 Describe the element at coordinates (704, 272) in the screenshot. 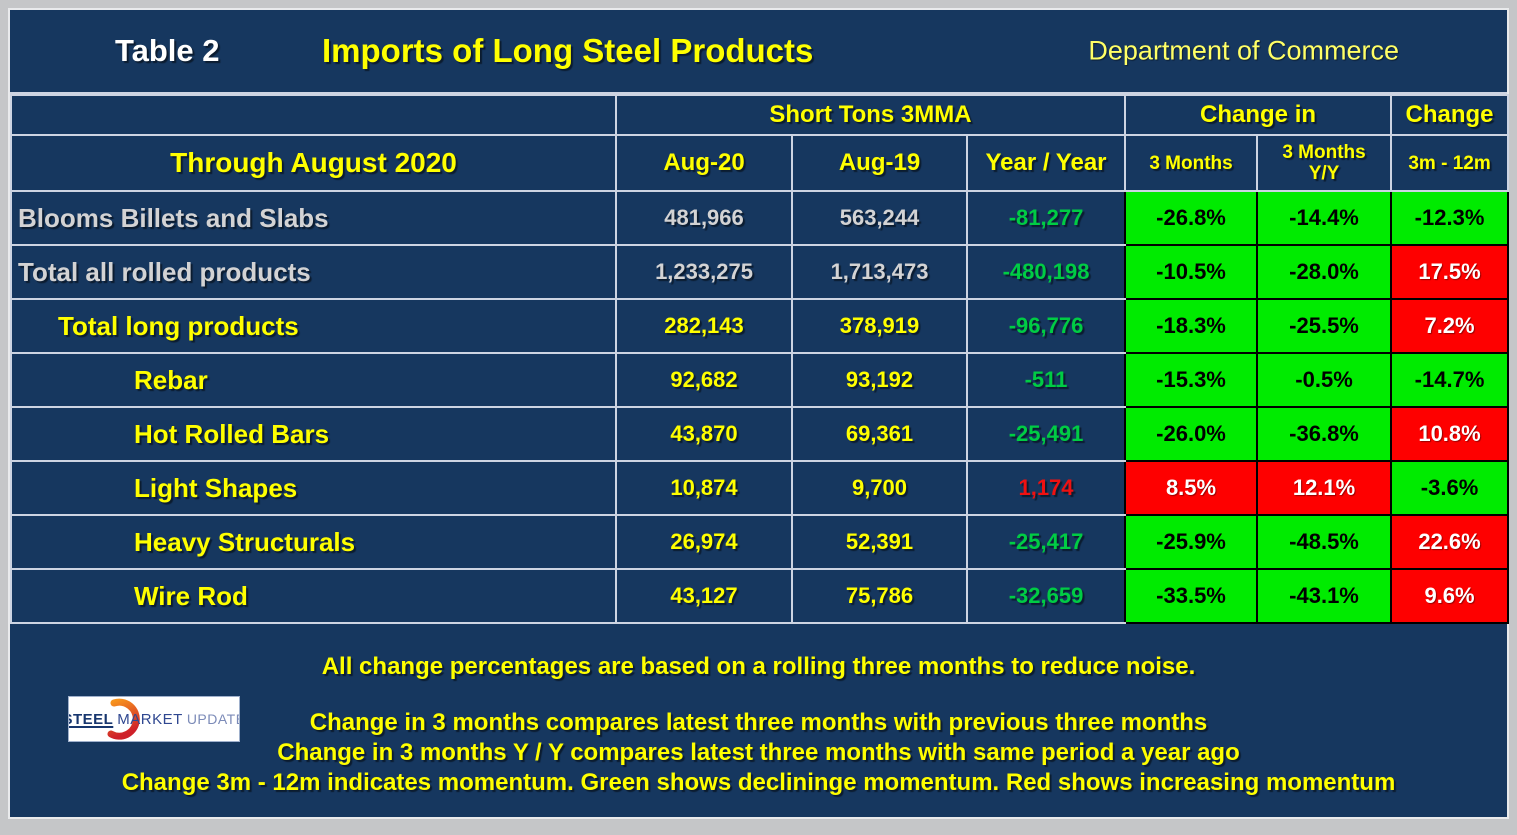

I see `aug20-value: 1,233,275` at that location.